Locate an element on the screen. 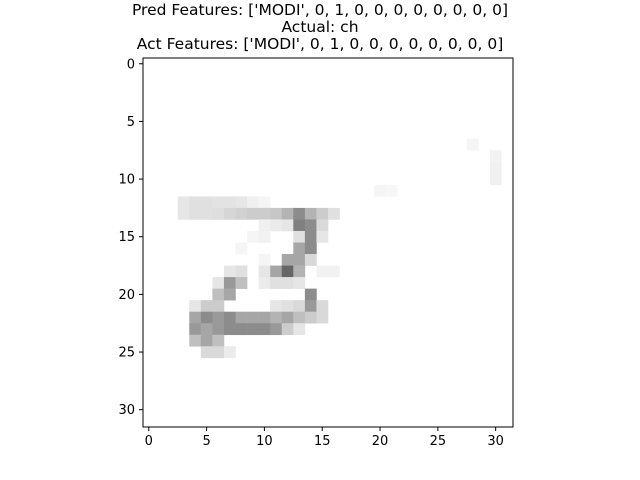 The width and height of the screenshot is (640, 480). y-tick-label: 5 is located at coordinates (131, 122).